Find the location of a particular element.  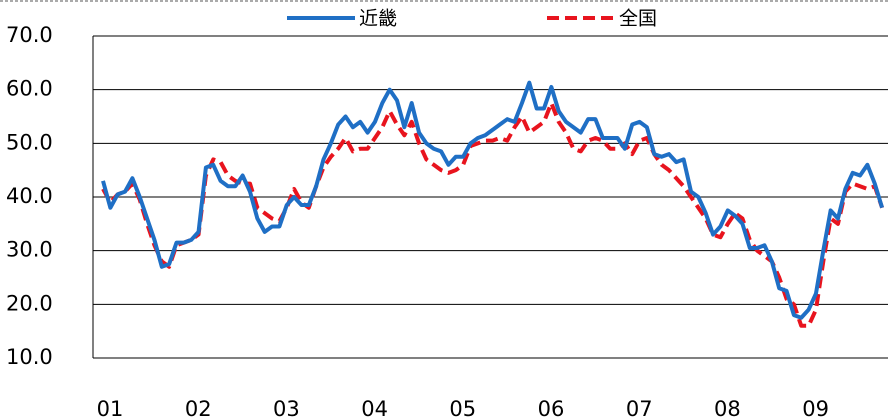

x-tick-label: 08 is located at coordinates (727, 408).